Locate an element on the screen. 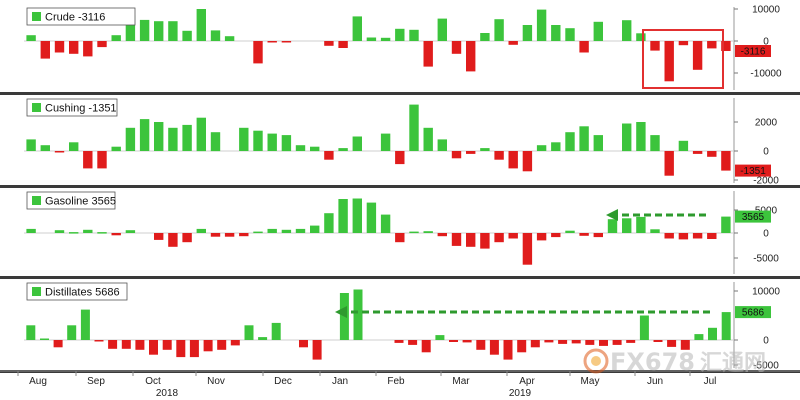 The height and width of the screenshot is (400, 800). cushing-last-value-label: -1351 is located at coordinates (753, 171).